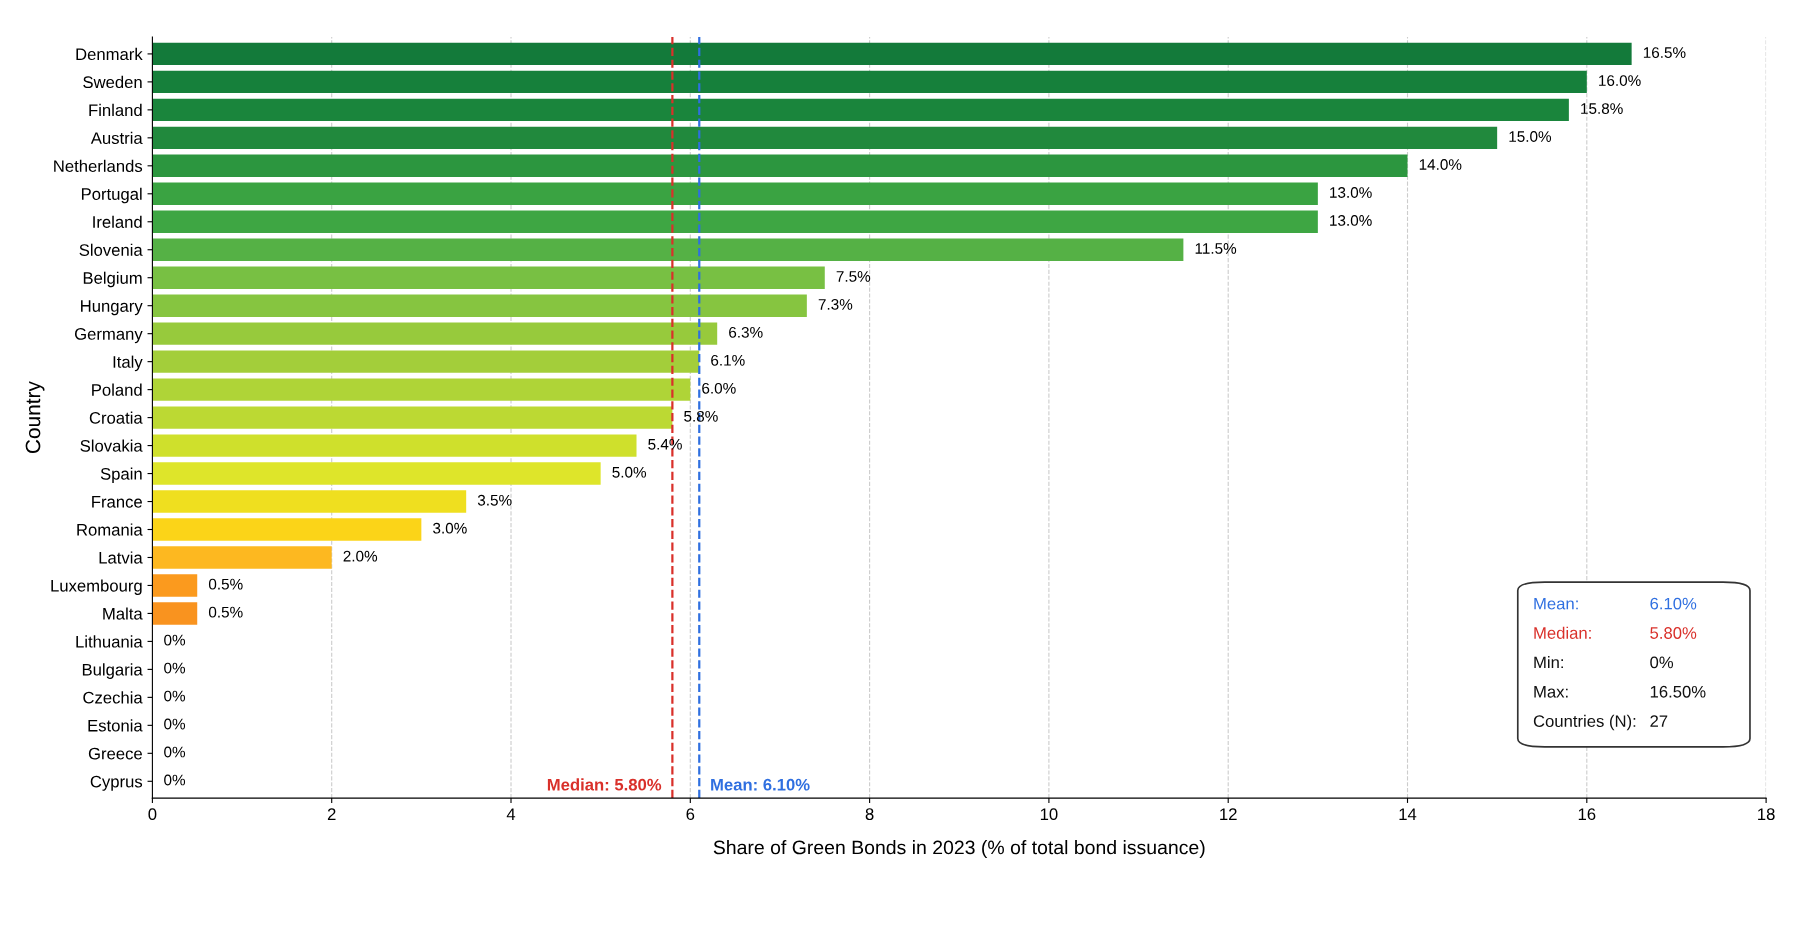  What do you see at coordinates (112, 308) in the screenshot?
I see `y-tick-label: Hungary` at bounding box center [112, 308].